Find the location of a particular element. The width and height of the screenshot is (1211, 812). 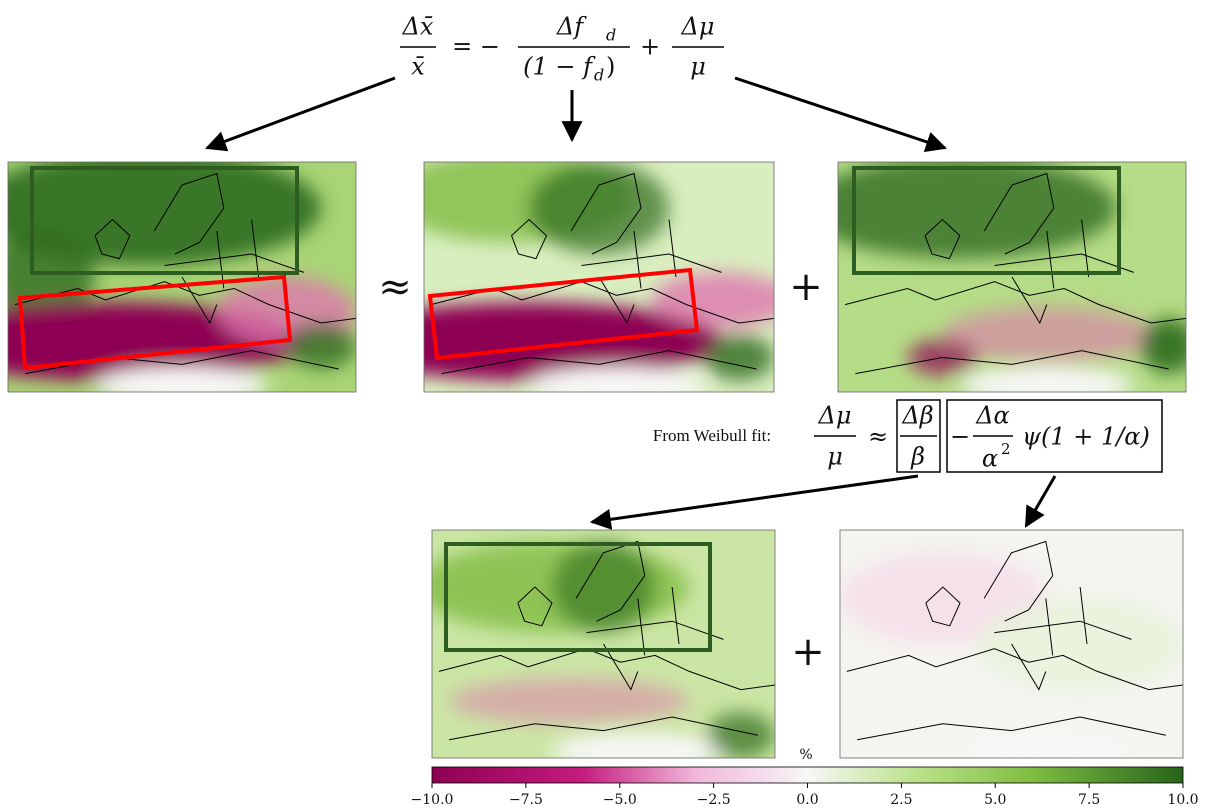

eq-op: ≈ is located at coordinates (878, 437).